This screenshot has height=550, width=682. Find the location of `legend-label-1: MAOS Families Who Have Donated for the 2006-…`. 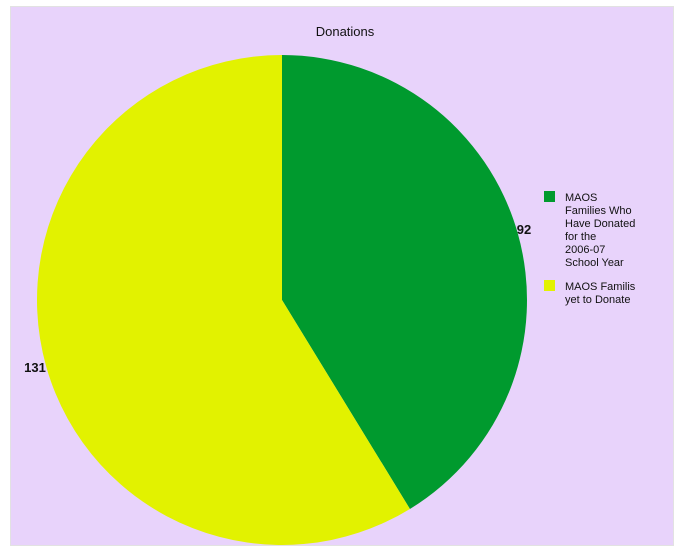

legend-label-1: MAOS Families Who Have Donated for the 2006-… is located at coordinates (600, 230).